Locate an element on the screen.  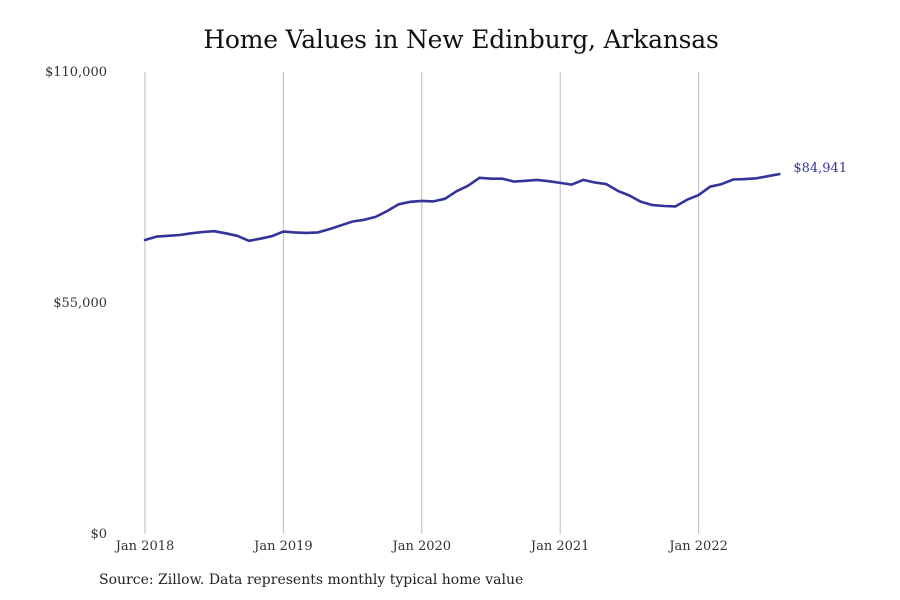
y-tick-label: $55,000 is located at coordinates (80, 303).